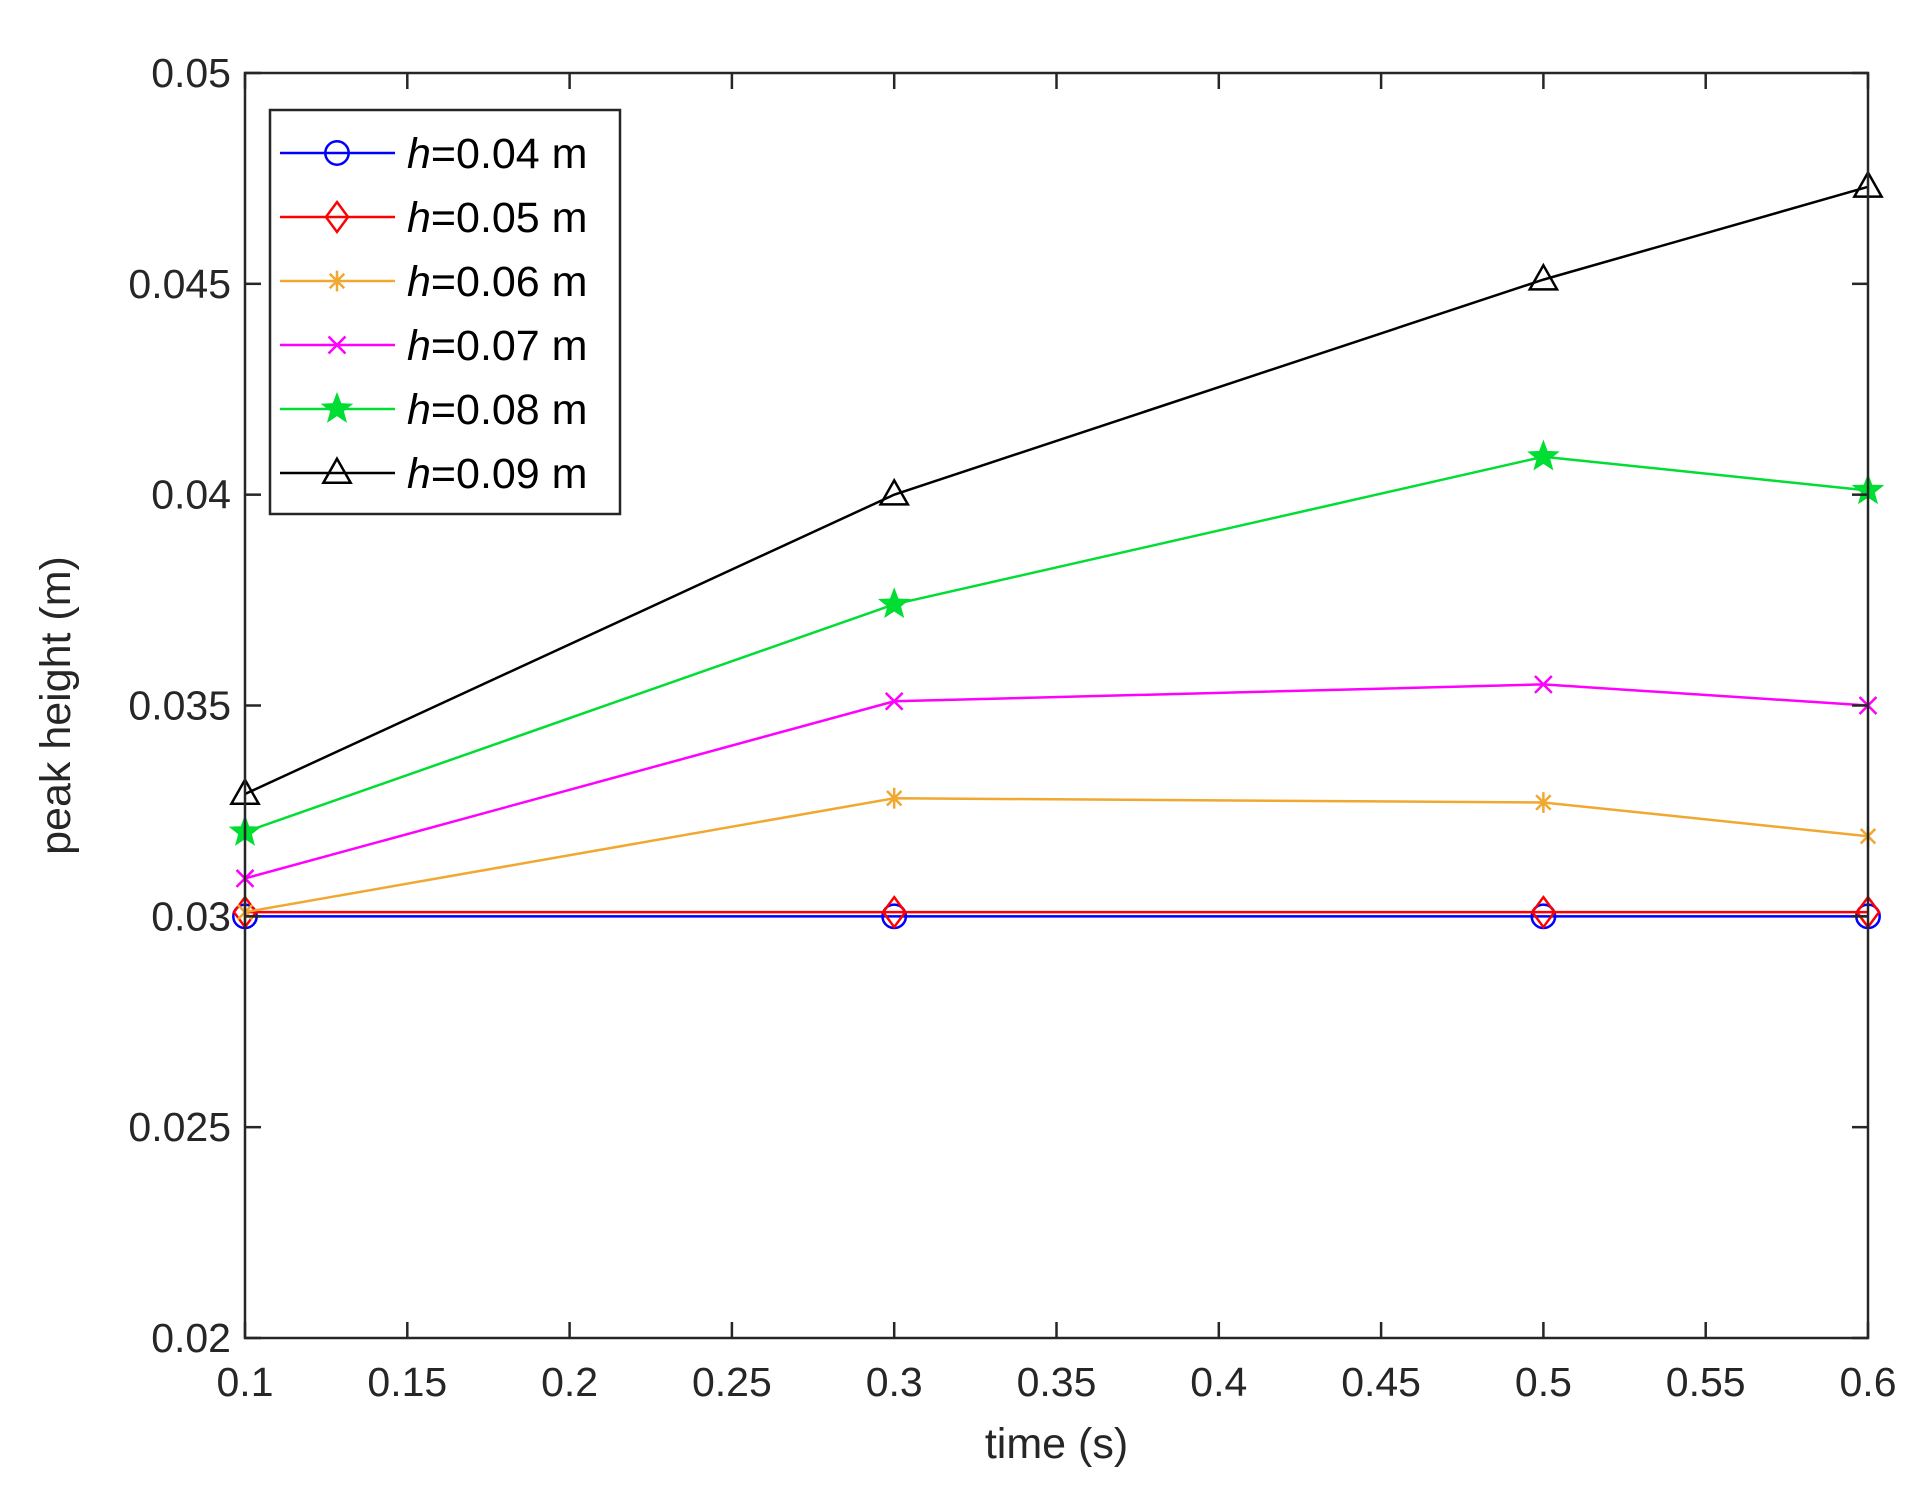 Image resolution: width=1927 pixels, height=1489 pixels. Describe the element at coordinates (509, 218) in the screenshot. I see `legend-label-value: =0.05 m` at that location.